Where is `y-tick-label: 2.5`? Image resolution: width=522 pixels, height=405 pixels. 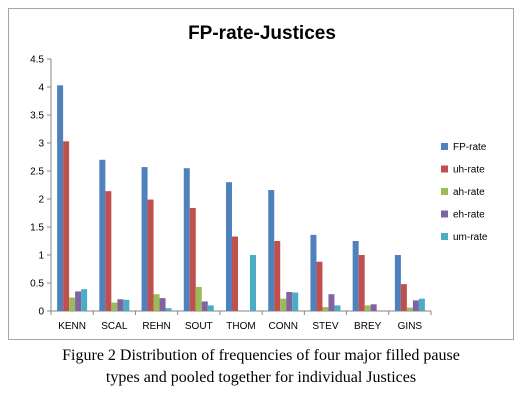 y-tick-label: 2.5 is located at coordinates (37, 172).